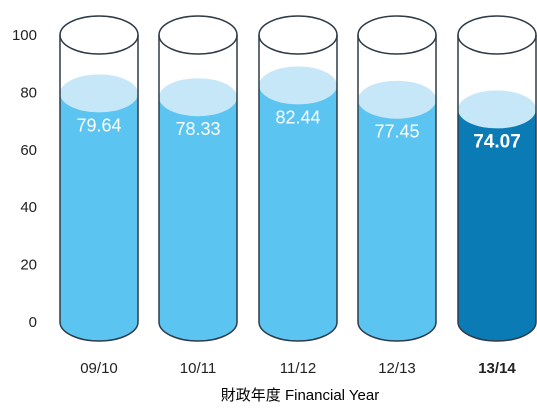 Image resolution: width=537 pixels, height=412 pixels. I want to click on bar-value-label: 79.64, so click(98, 125).